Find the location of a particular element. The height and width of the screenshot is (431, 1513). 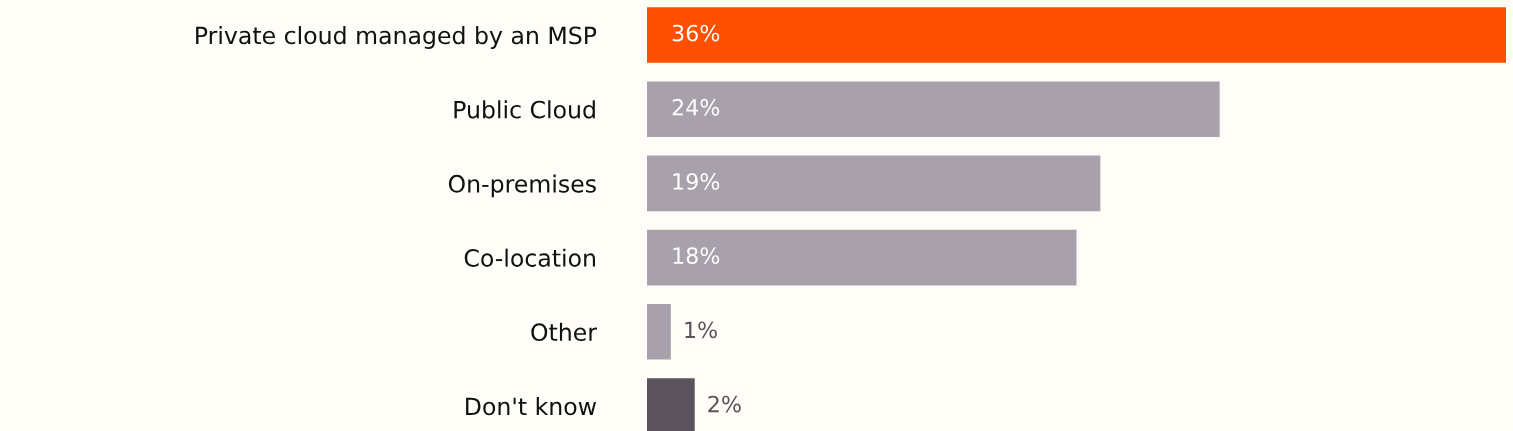

data-label: 24% is located at coordinates (696, 107).